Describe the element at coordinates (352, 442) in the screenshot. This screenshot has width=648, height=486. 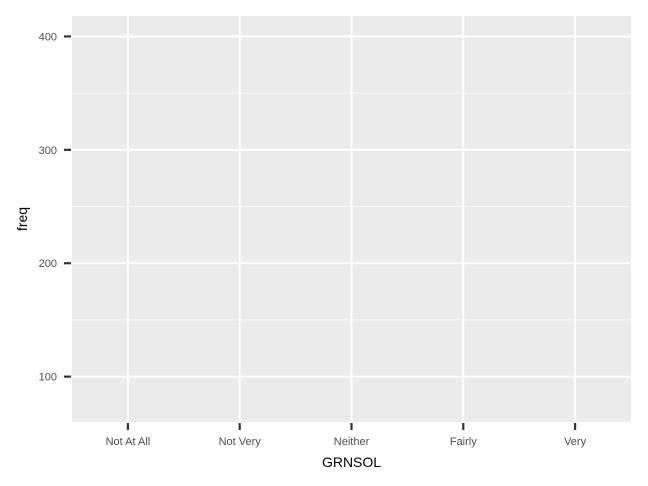
I see `x-tick-label: Neither` at that location.